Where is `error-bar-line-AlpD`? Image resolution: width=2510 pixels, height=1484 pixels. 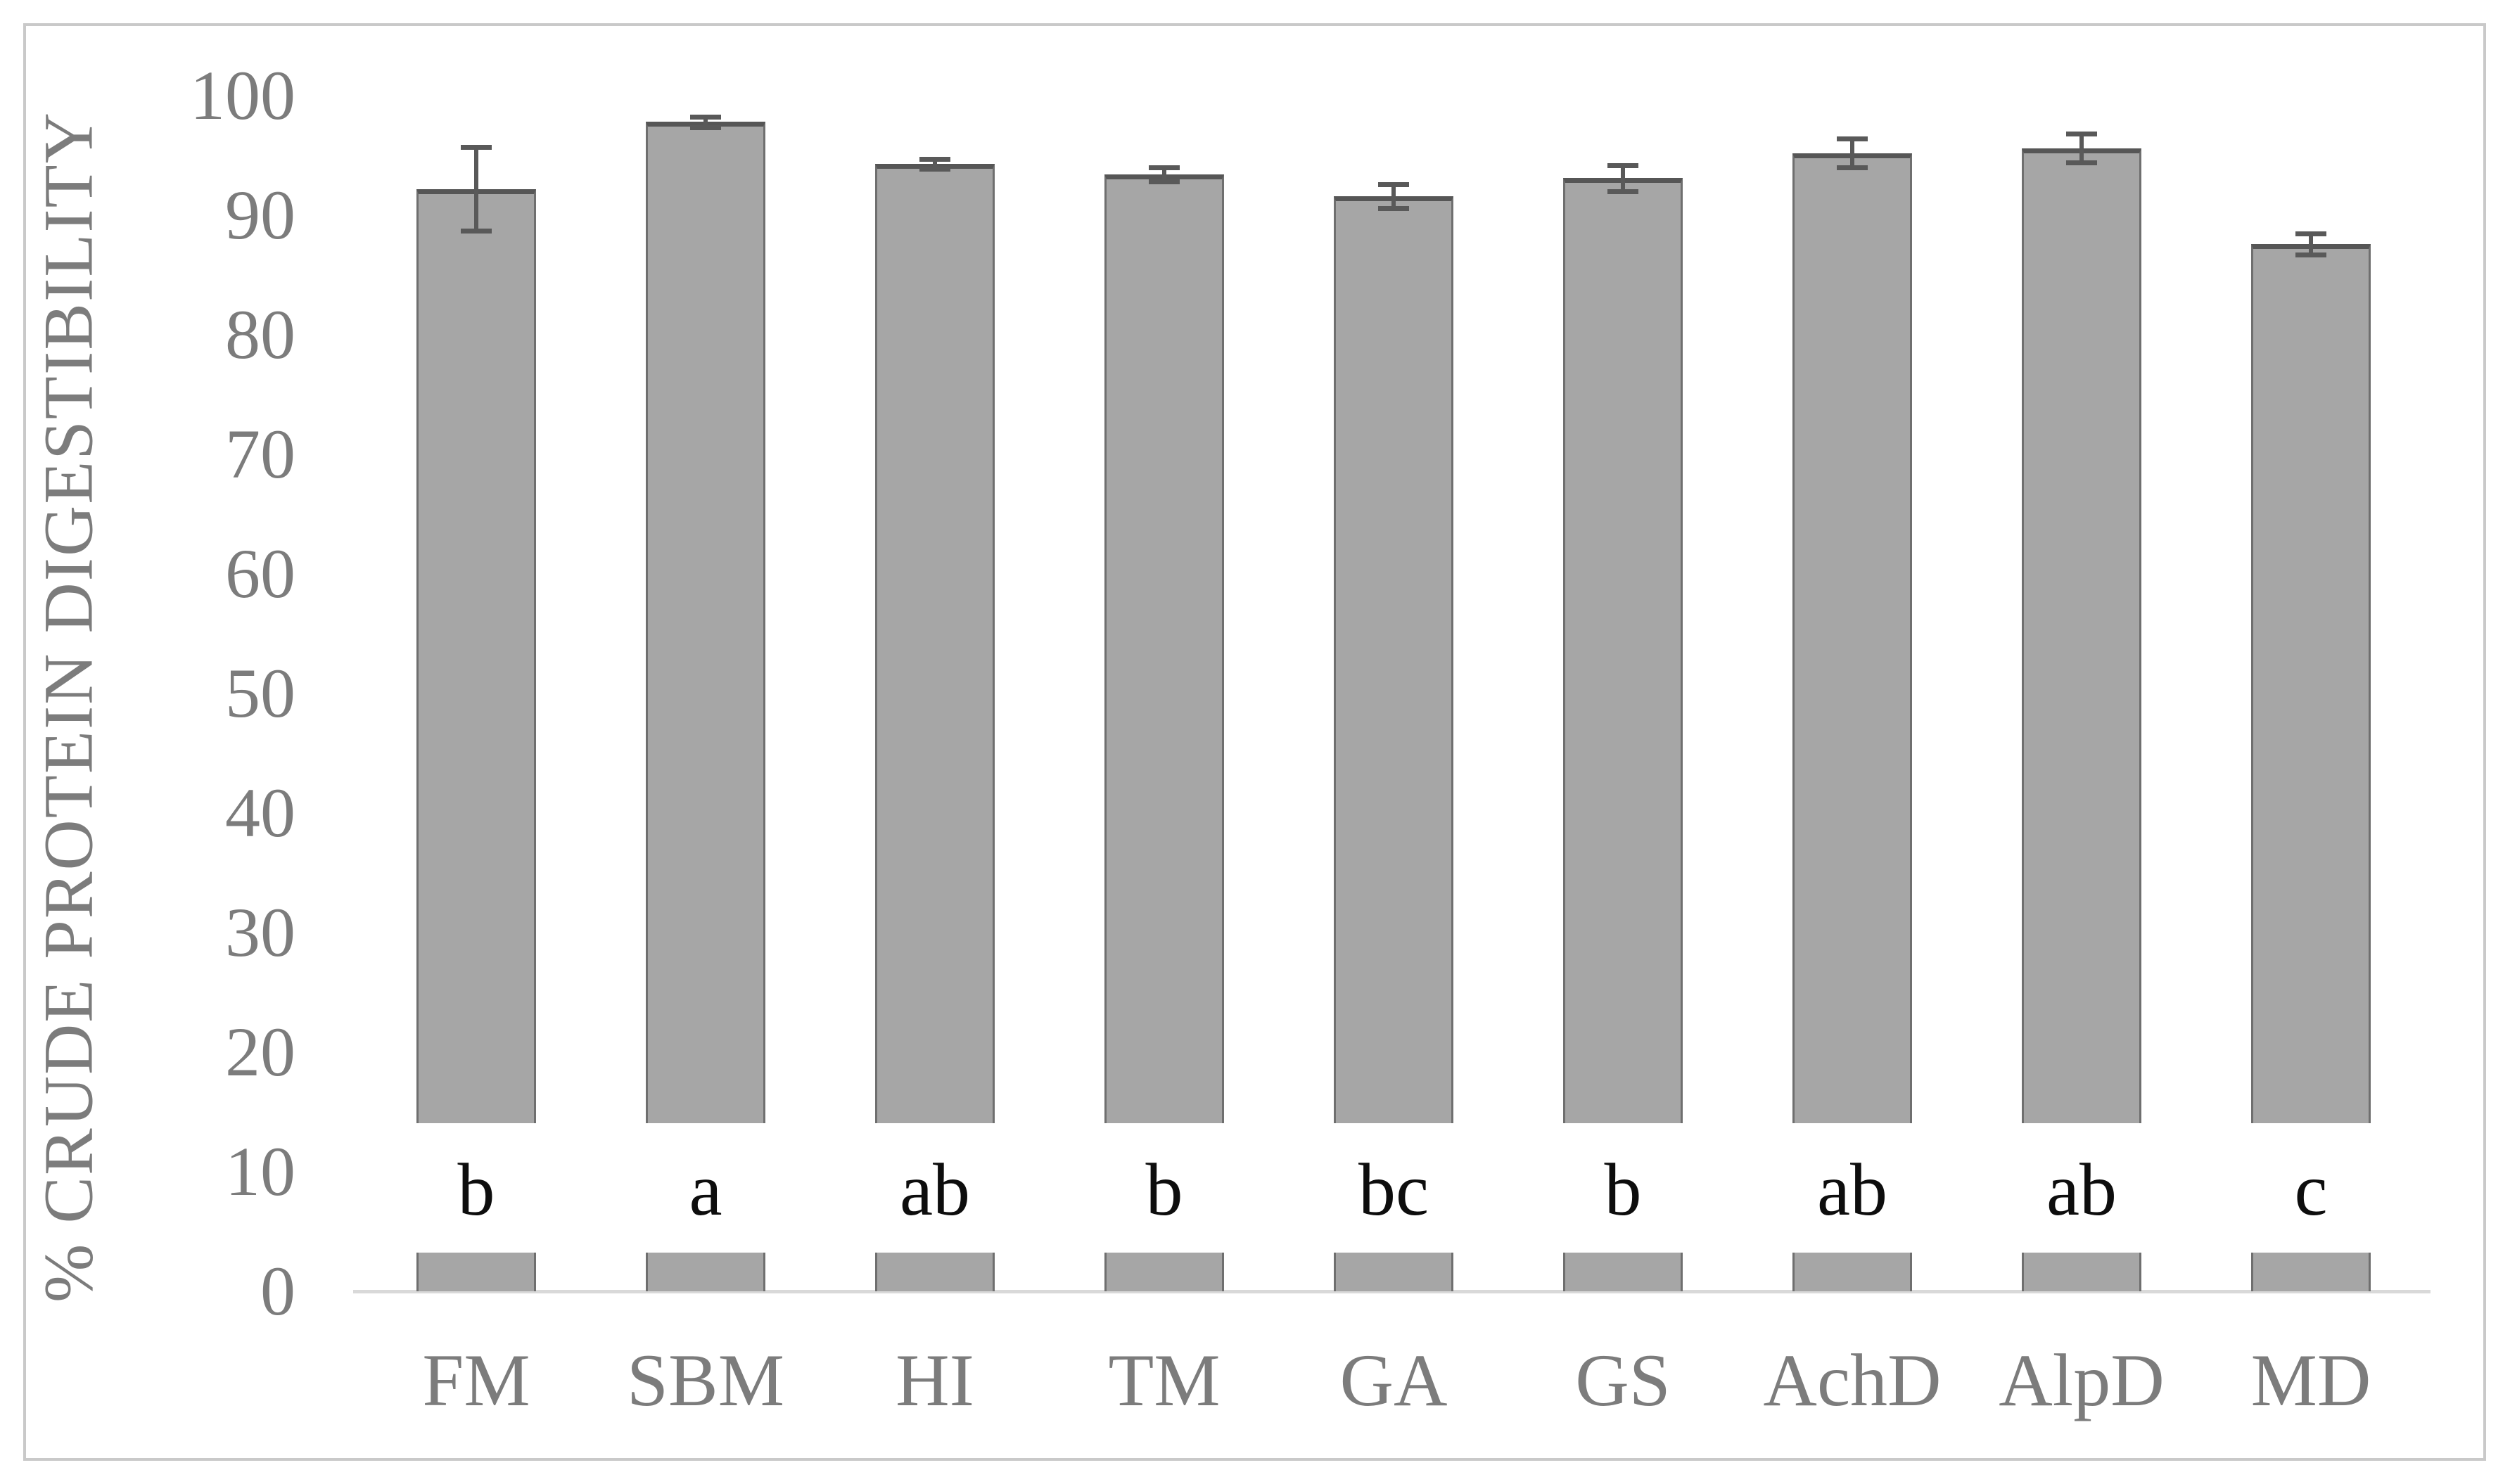 error-bar-line-AlpD is located at coordinates (2081, 149).